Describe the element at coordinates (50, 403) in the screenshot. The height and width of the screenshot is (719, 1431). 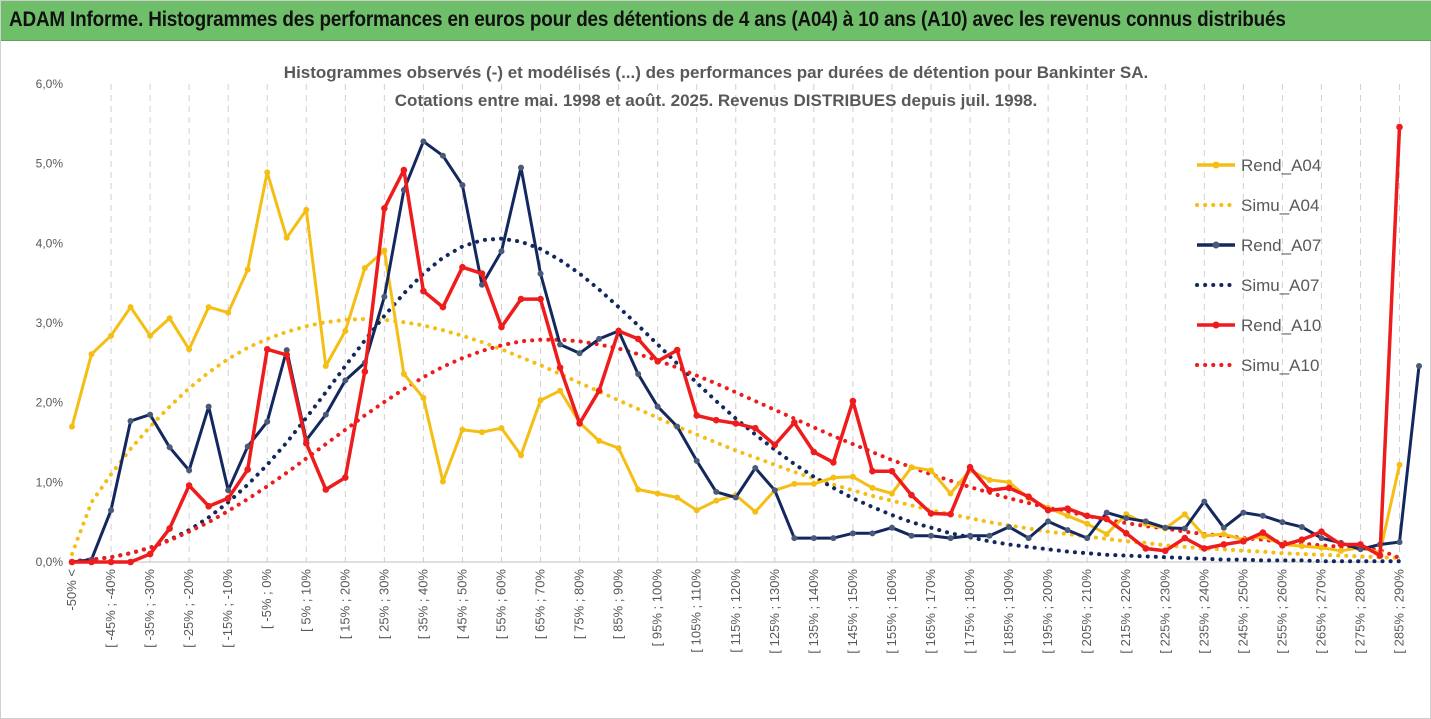
I see `y-tick-label-2: 2,0%` at that location.